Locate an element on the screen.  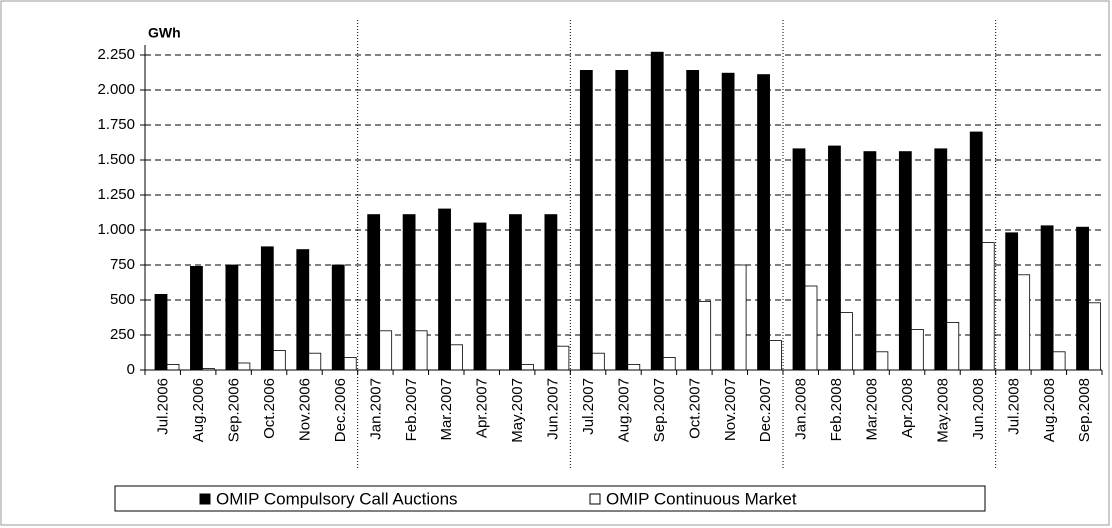
y-tick-label: 1.000 is located at coordinates (116, 229).